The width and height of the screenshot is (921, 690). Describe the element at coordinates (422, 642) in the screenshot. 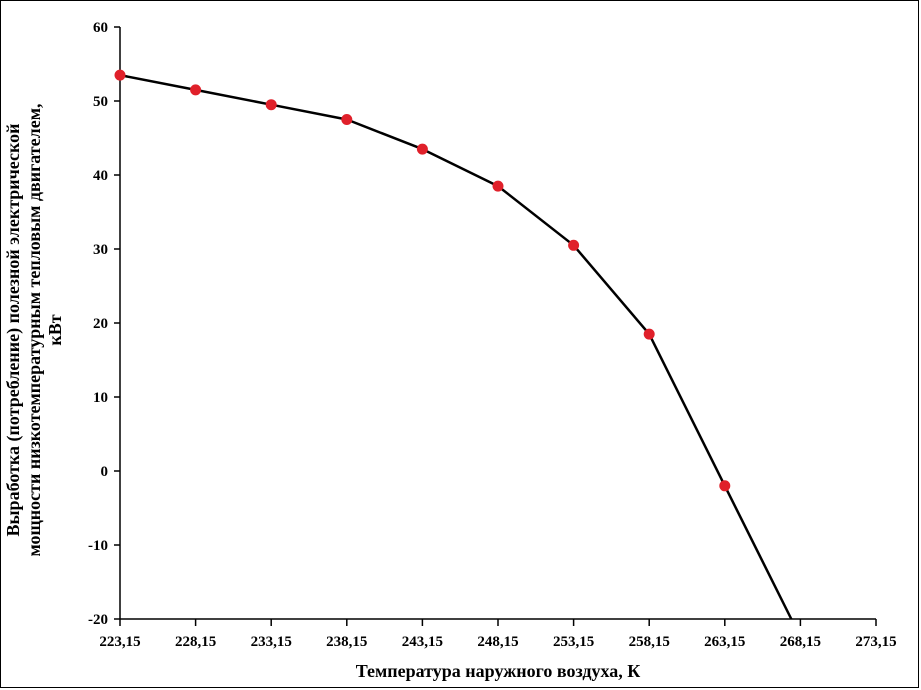

I see `x-tick-label: 243,15` at that location.